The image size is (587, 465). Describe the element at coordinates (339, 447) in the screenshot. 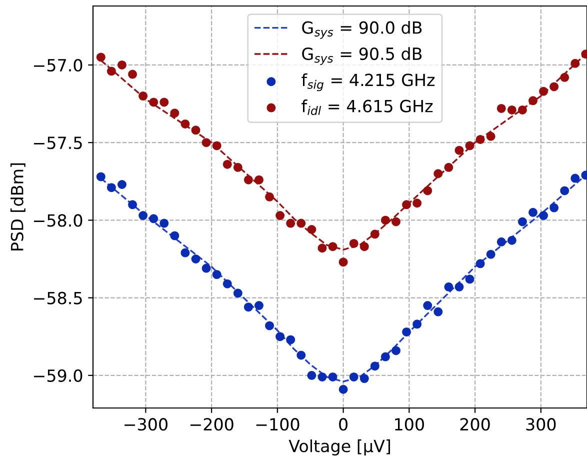

I see `x-axis-title: Voltage [μV]` at that location.